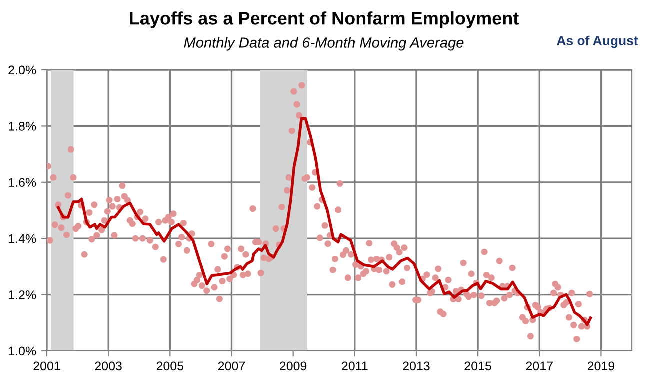 This screenshot has width=648, height=385. What do you see at coordinates (416, 366) in the screenshot?
I see `x-tick-label: 2013` at bounding box center [416, 366].